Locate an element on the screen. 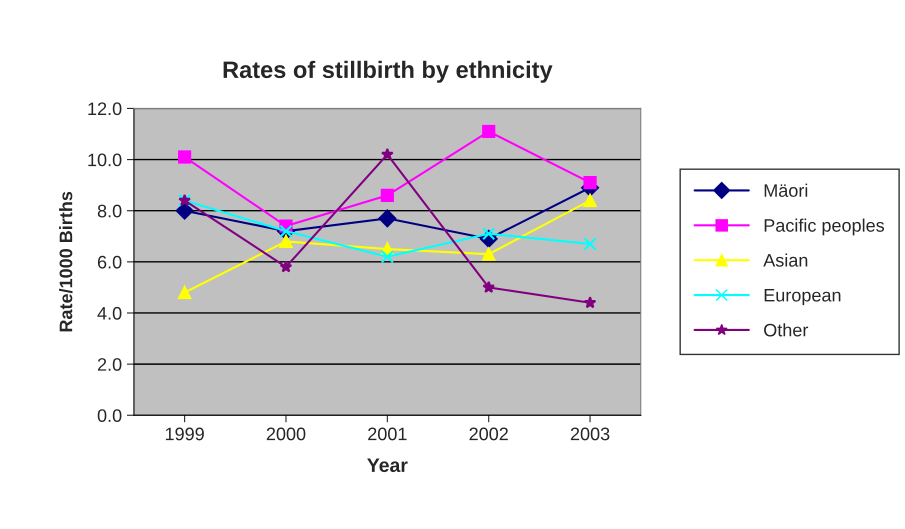  x-tick-label: 2003 is located at coordinates (590, 434).